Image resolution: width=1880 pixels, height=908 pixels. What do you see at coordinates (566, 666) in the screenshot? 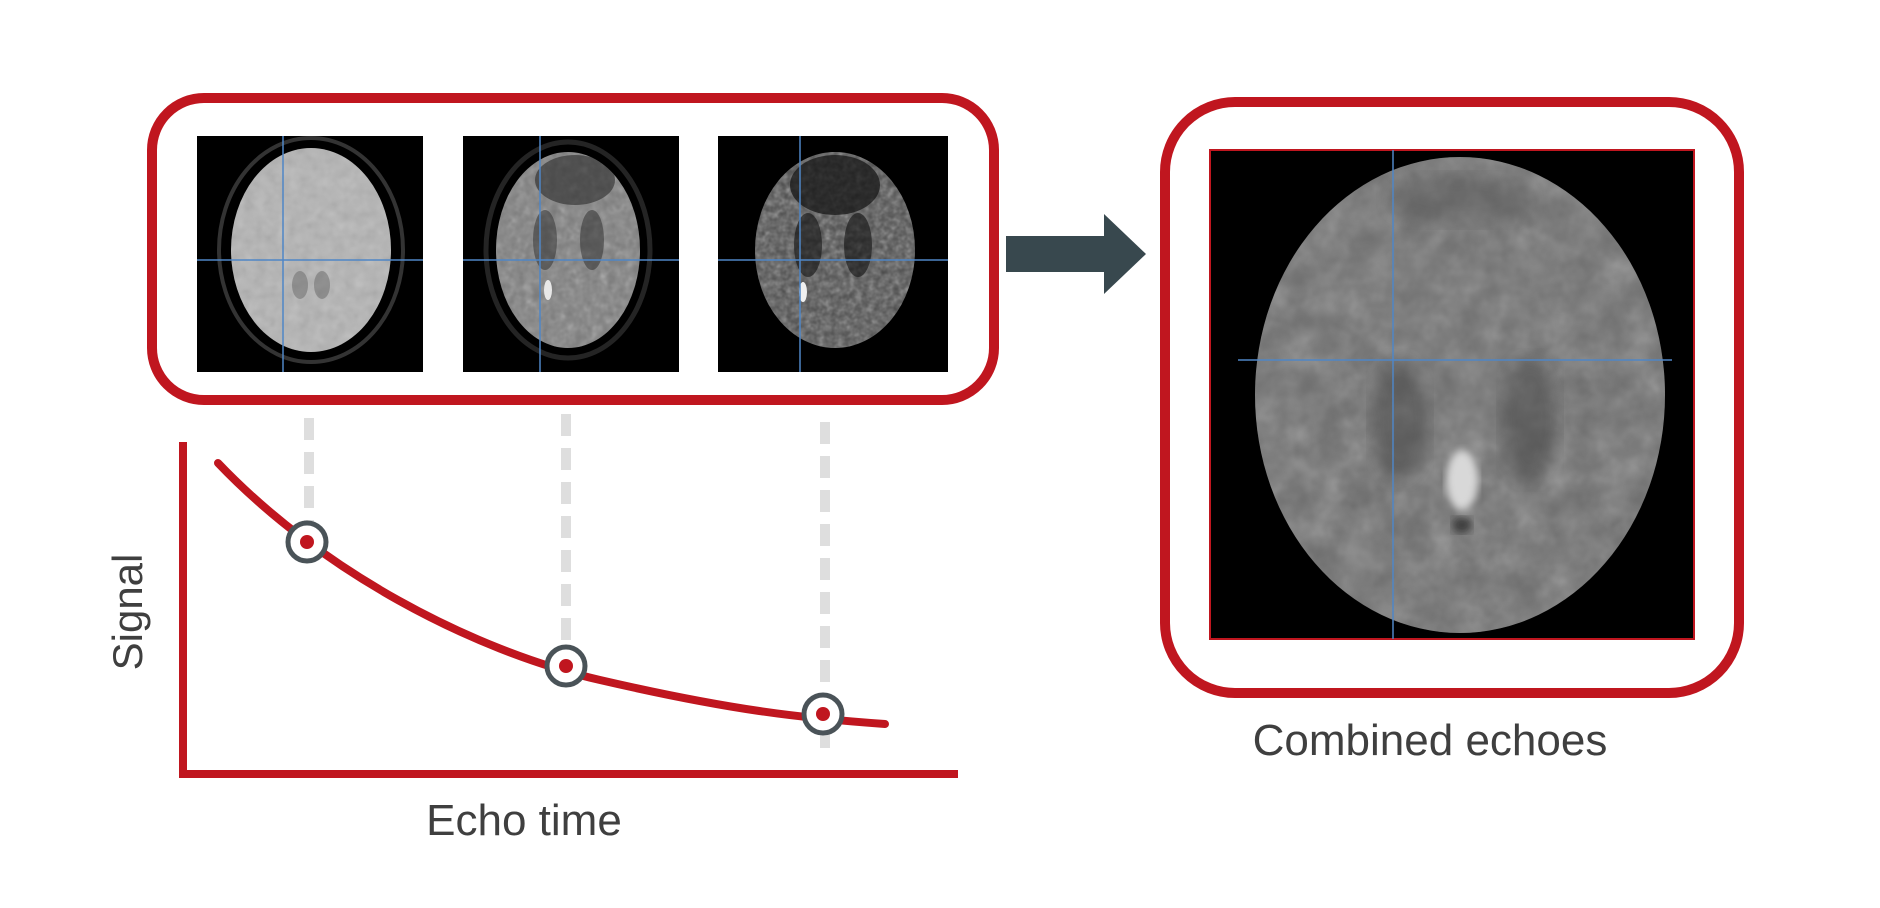
I see `echo-2-marker` at bounding box center [566, 666].